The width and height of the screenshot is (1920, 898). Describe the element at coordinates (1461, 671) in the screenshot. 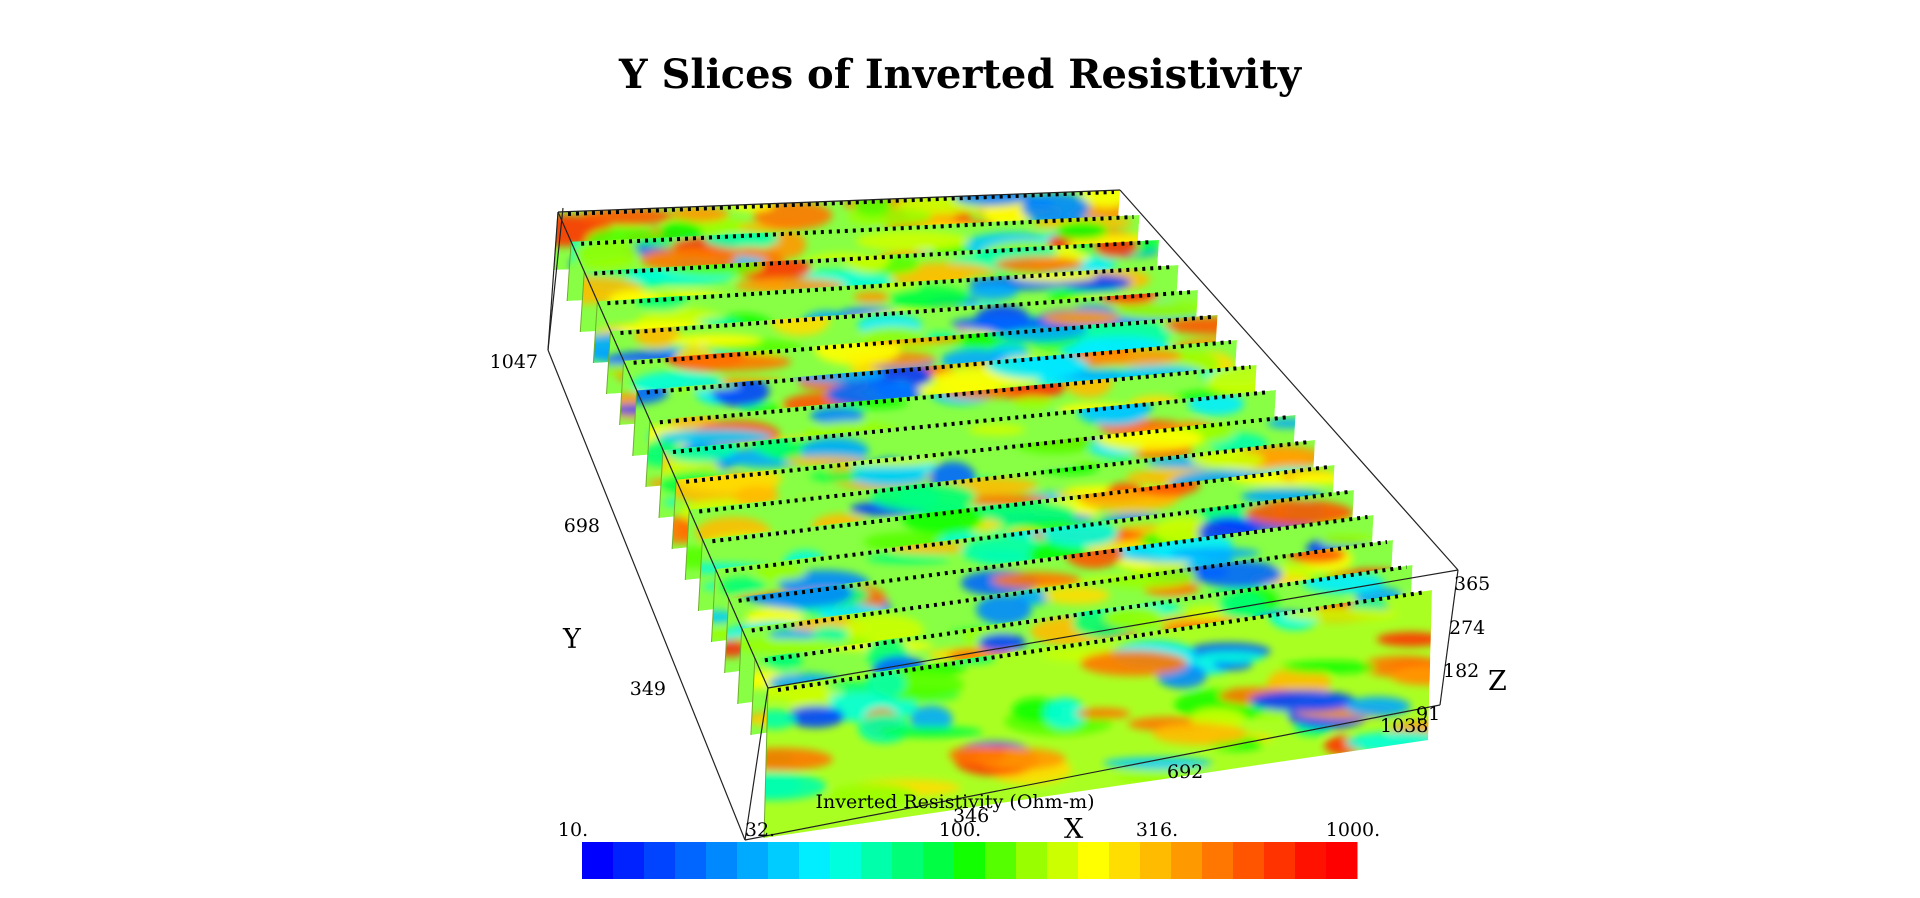

I see `z-tick-182: 182` at that location.